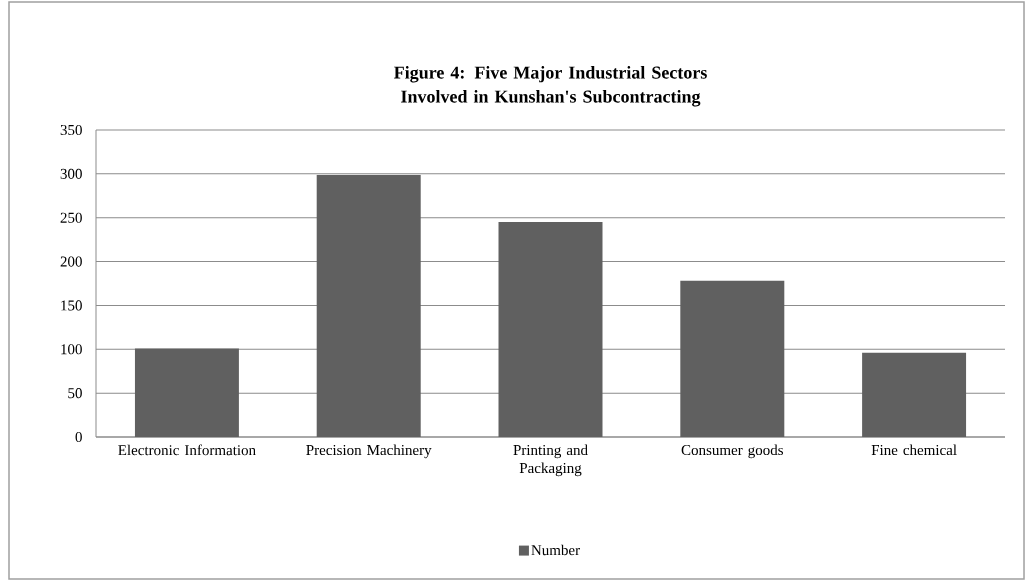 This screenshot has width=1032, height=581. I want to click on y-tick-label: 150, so click(71, 305).